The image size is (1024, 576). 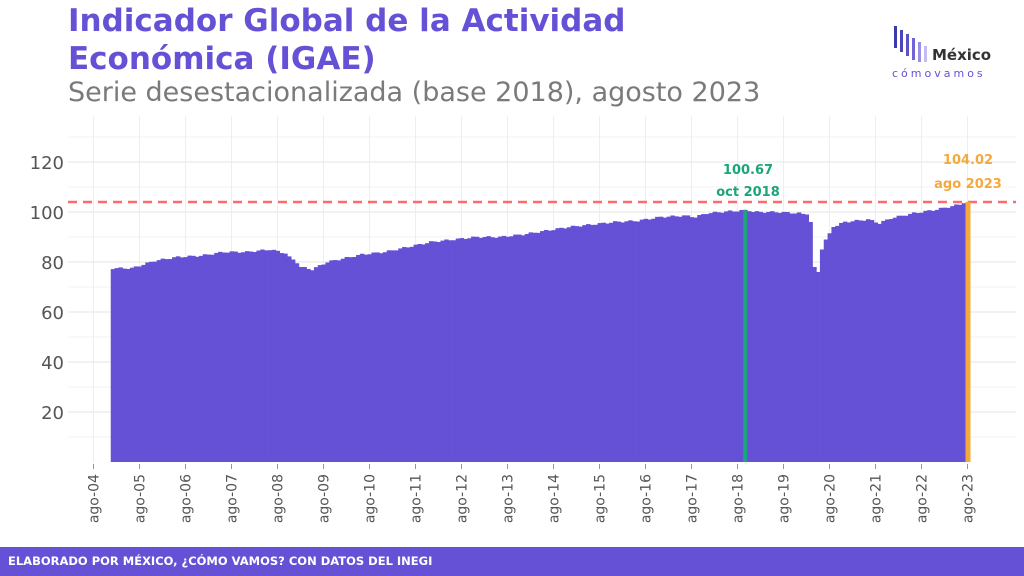 I want to click on x-tick-label: ago-07, so click(x=233, y=498).